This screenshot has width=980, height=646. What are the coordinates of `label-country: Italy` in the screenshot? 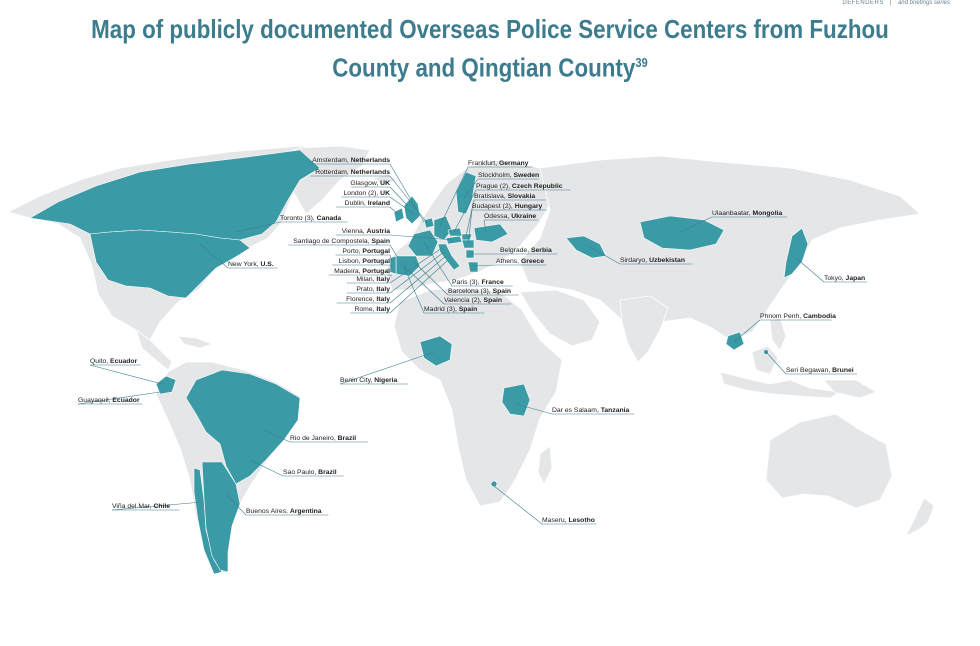 It's located at (383, 309).